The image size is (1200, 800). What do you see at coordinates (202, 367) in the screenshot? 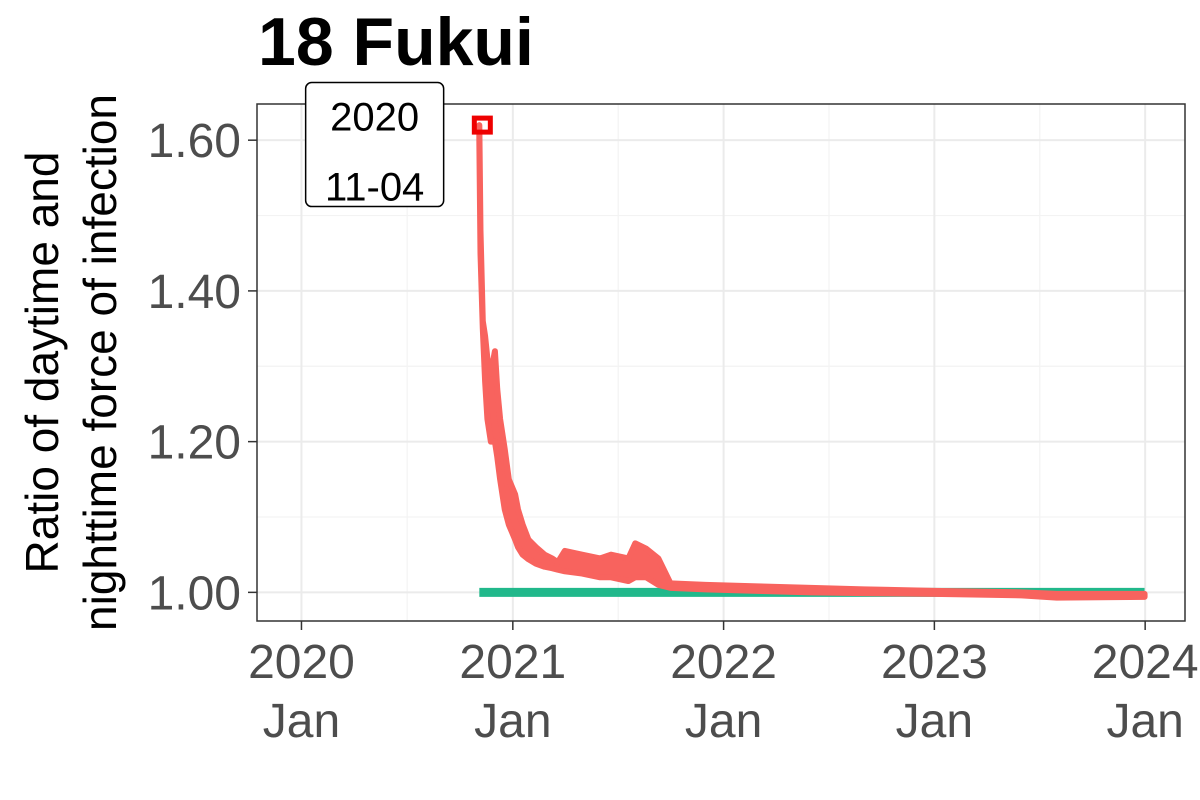
I see `y-axis: 1.00 1.20 1.40 1.60` at bounding box center [202, 367].